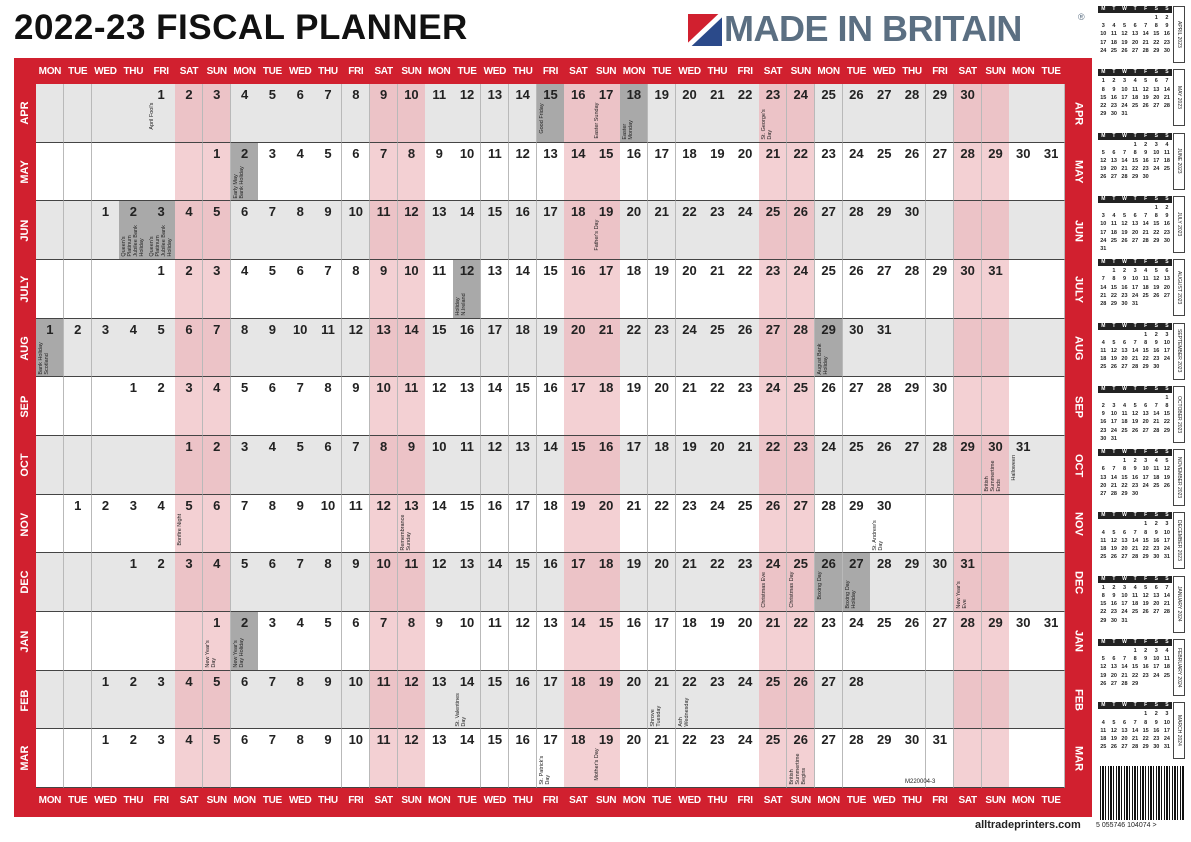 The image size is (1191, 842). What do you see at coordinates (1146, 452) in the screenshot?
I see `mini-weekday: F` at bounding box center [1146, 452].